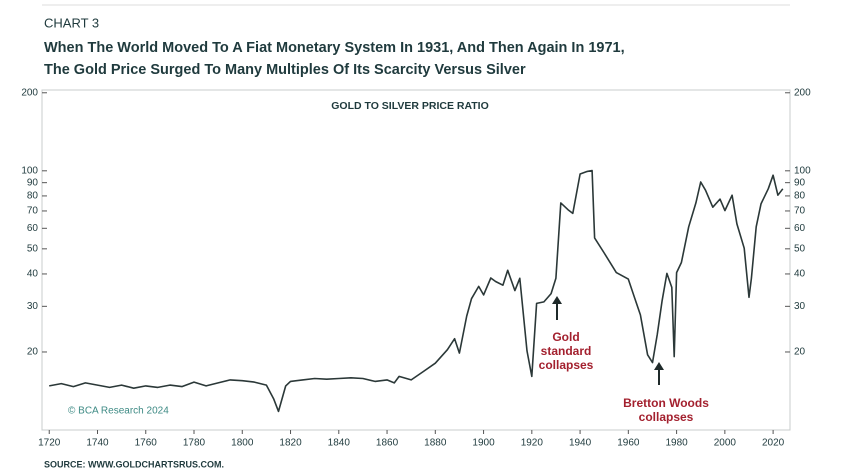  I want to click on x-tick-label: 2000, so click(725, 443).